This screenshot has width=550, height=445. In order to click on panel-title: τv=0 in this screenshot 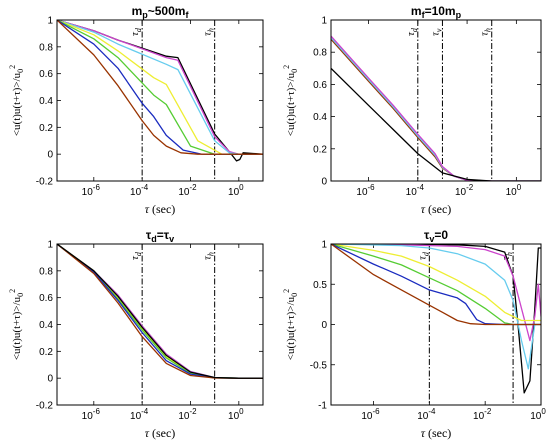, I will do `click(436, 236)`.